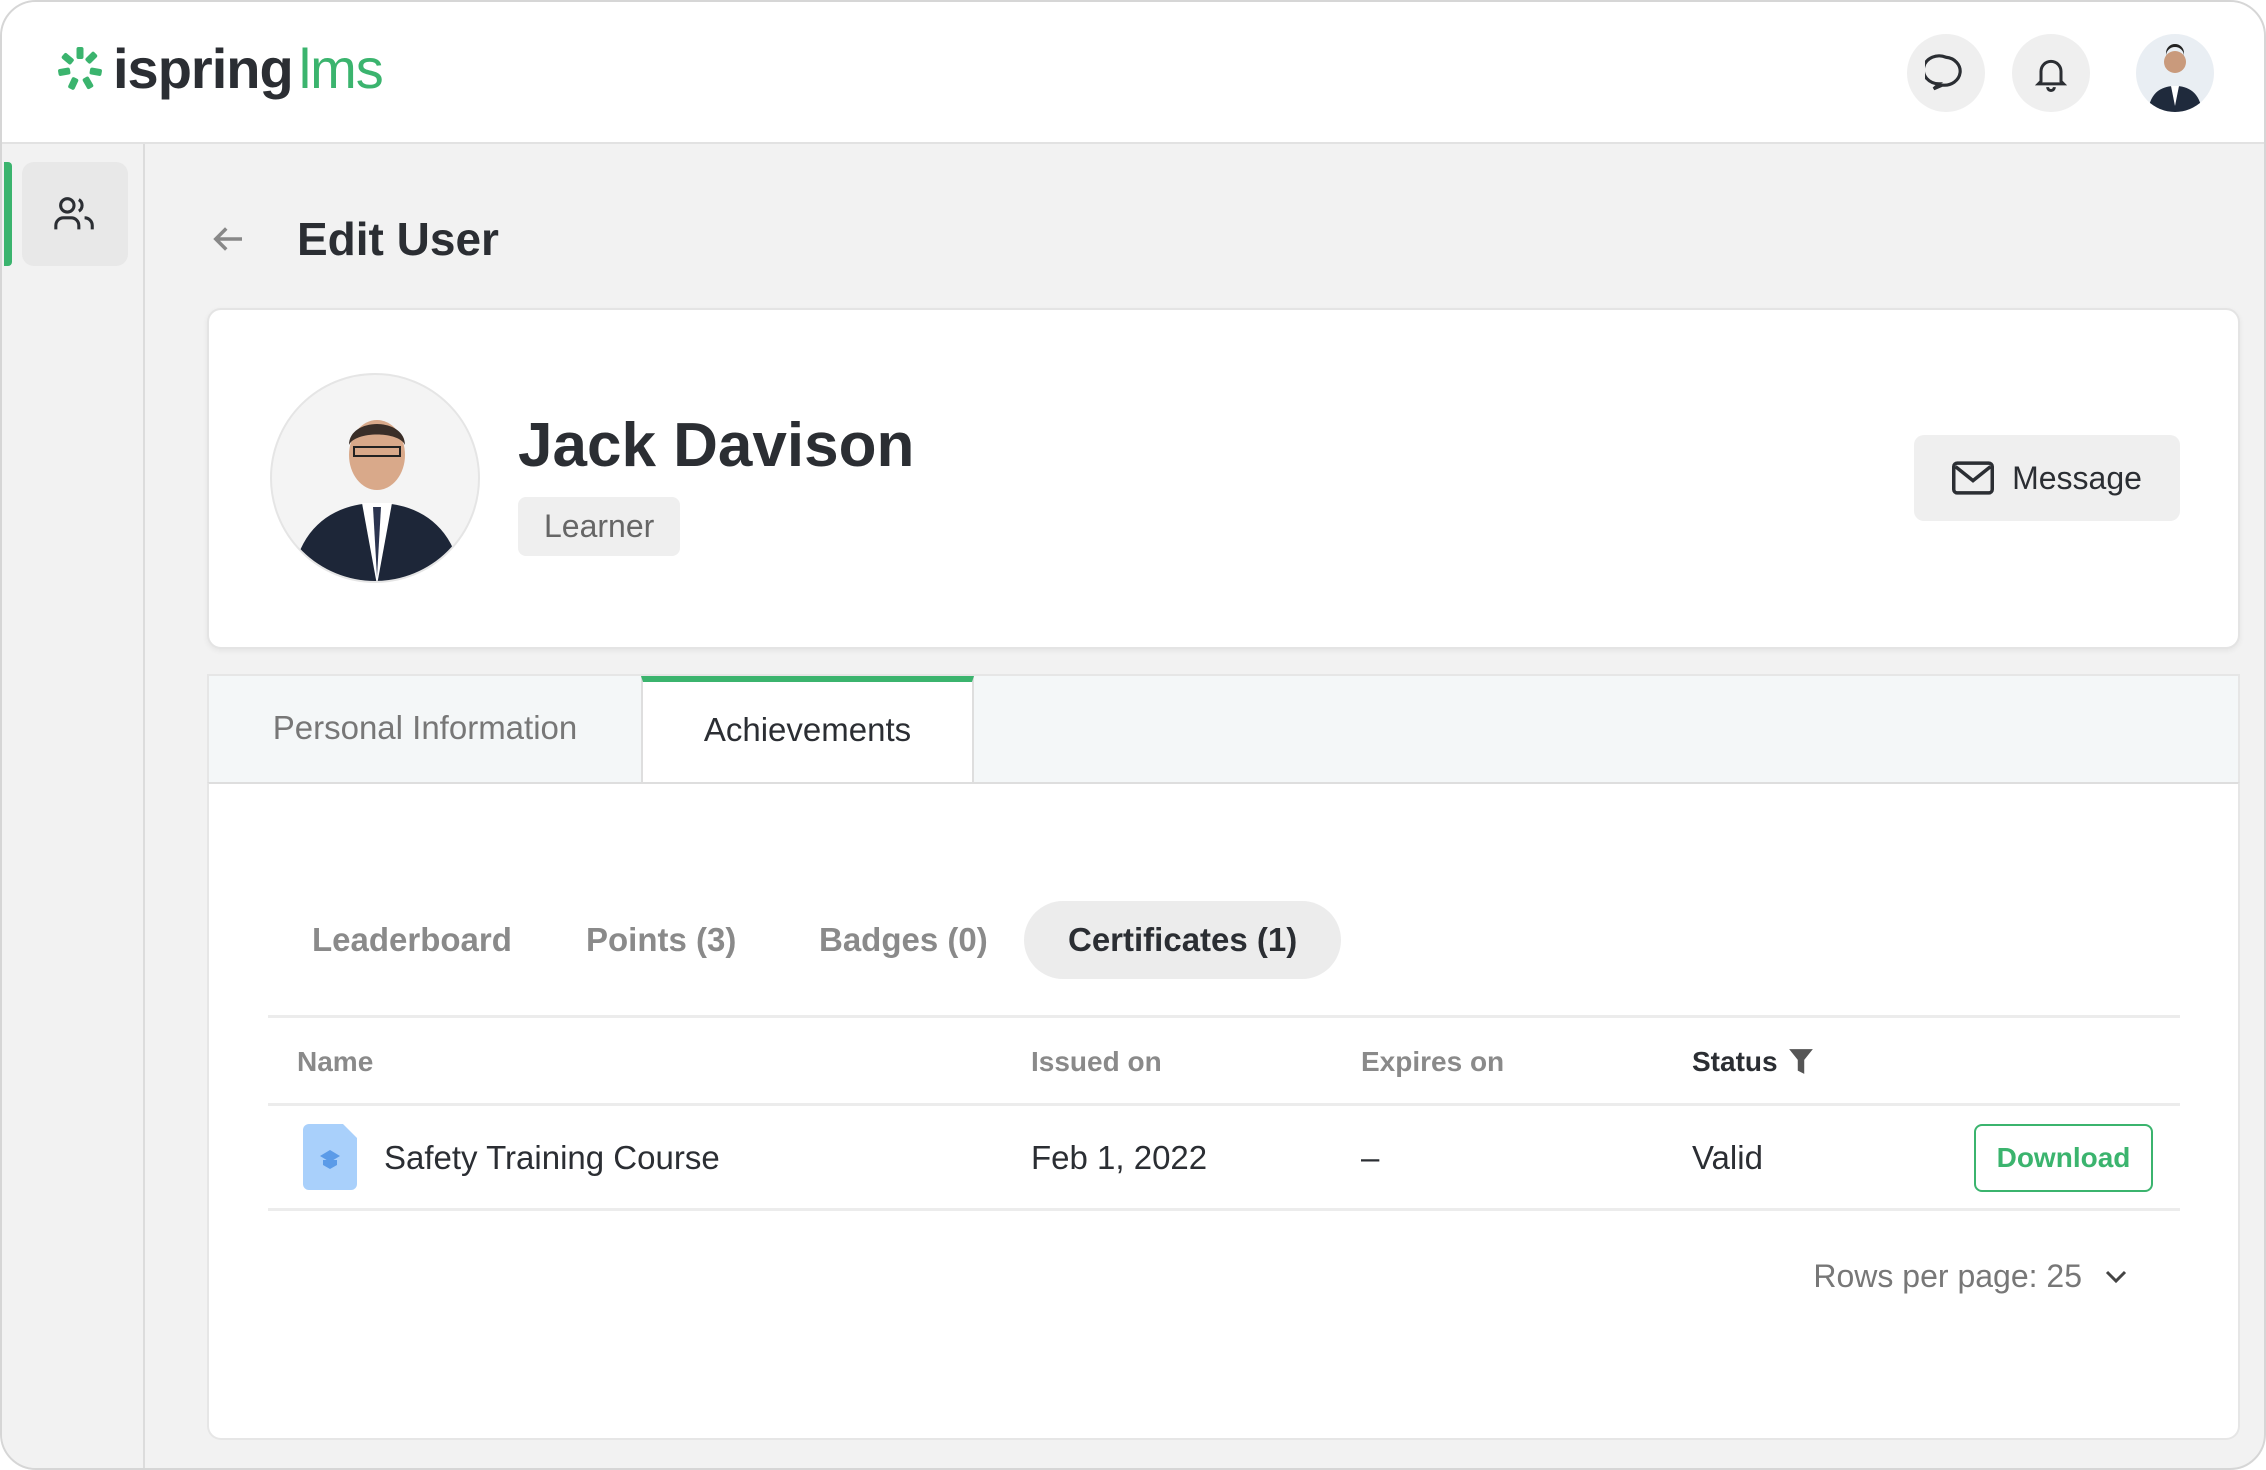  I want to click on column-expires-on: Expires on, so click(1433, 1061).